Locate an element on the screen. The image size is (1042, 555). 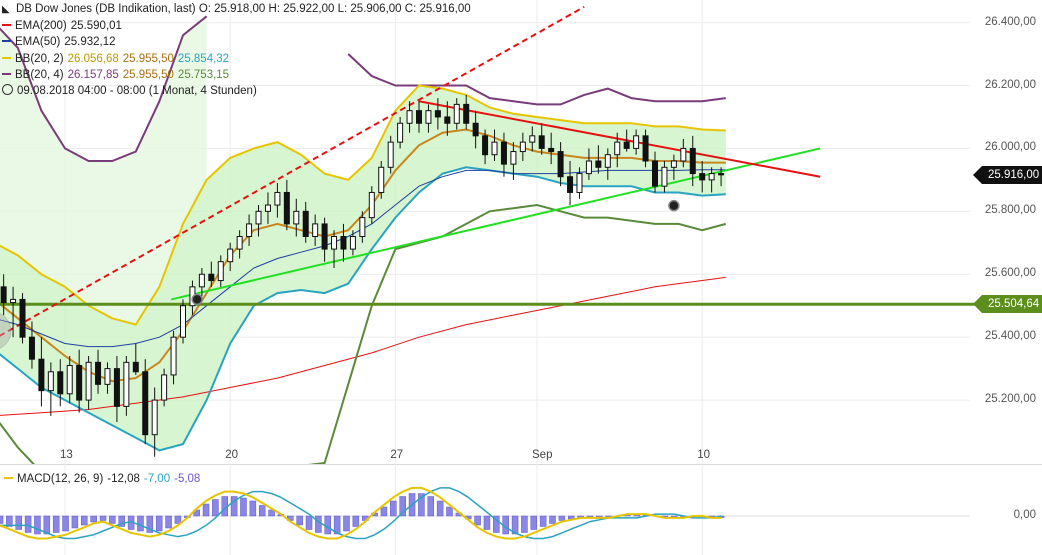
legend-ema200: EMA(200) 25.590,01 is located at coordinates (236, 26).